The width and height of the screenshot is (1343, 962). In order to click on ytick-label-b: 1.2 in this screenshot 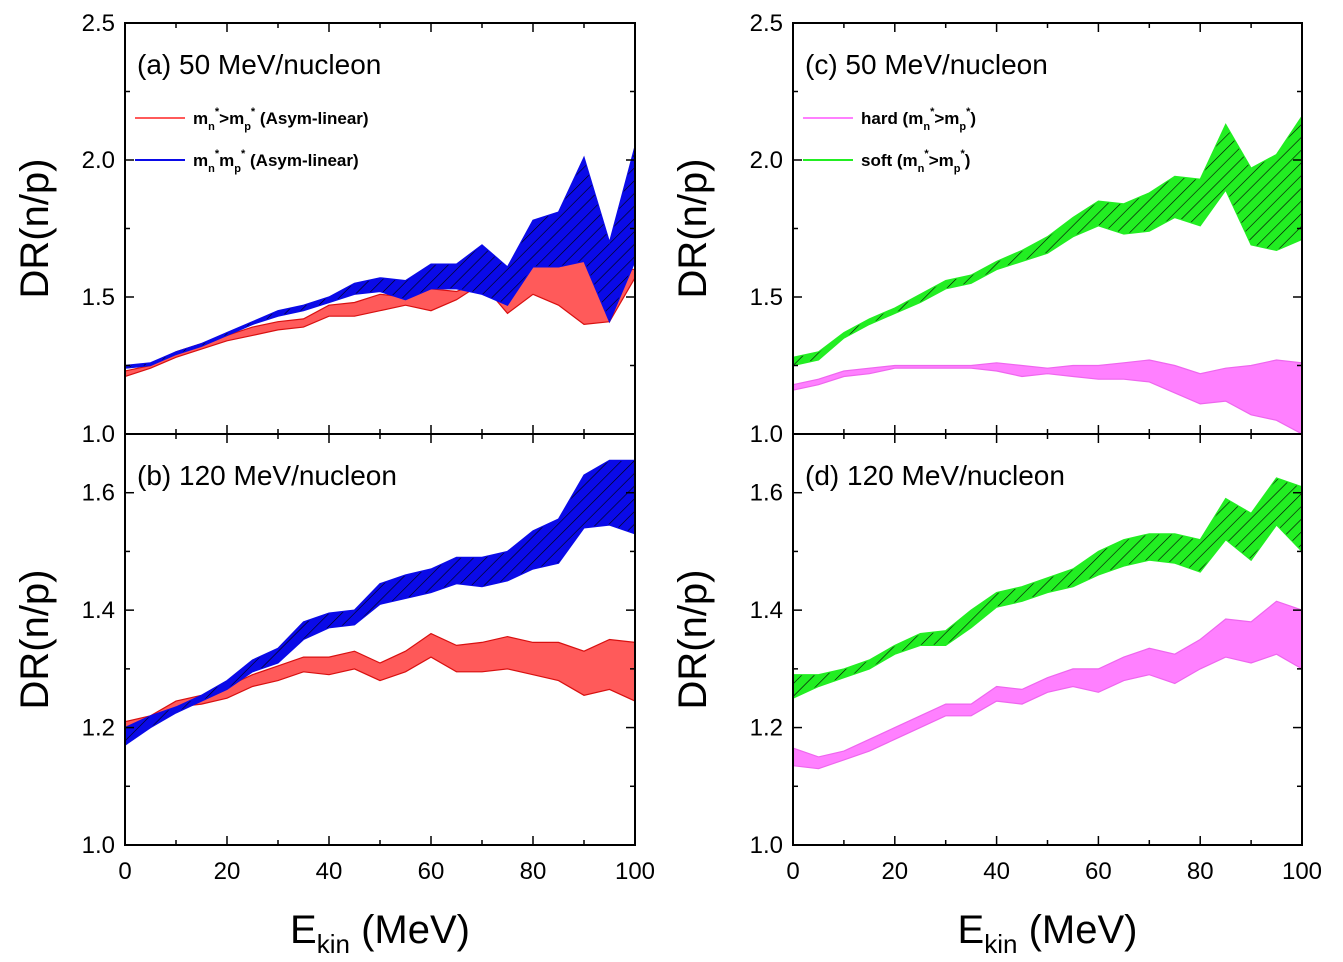, I will do `click(98, 728)`.